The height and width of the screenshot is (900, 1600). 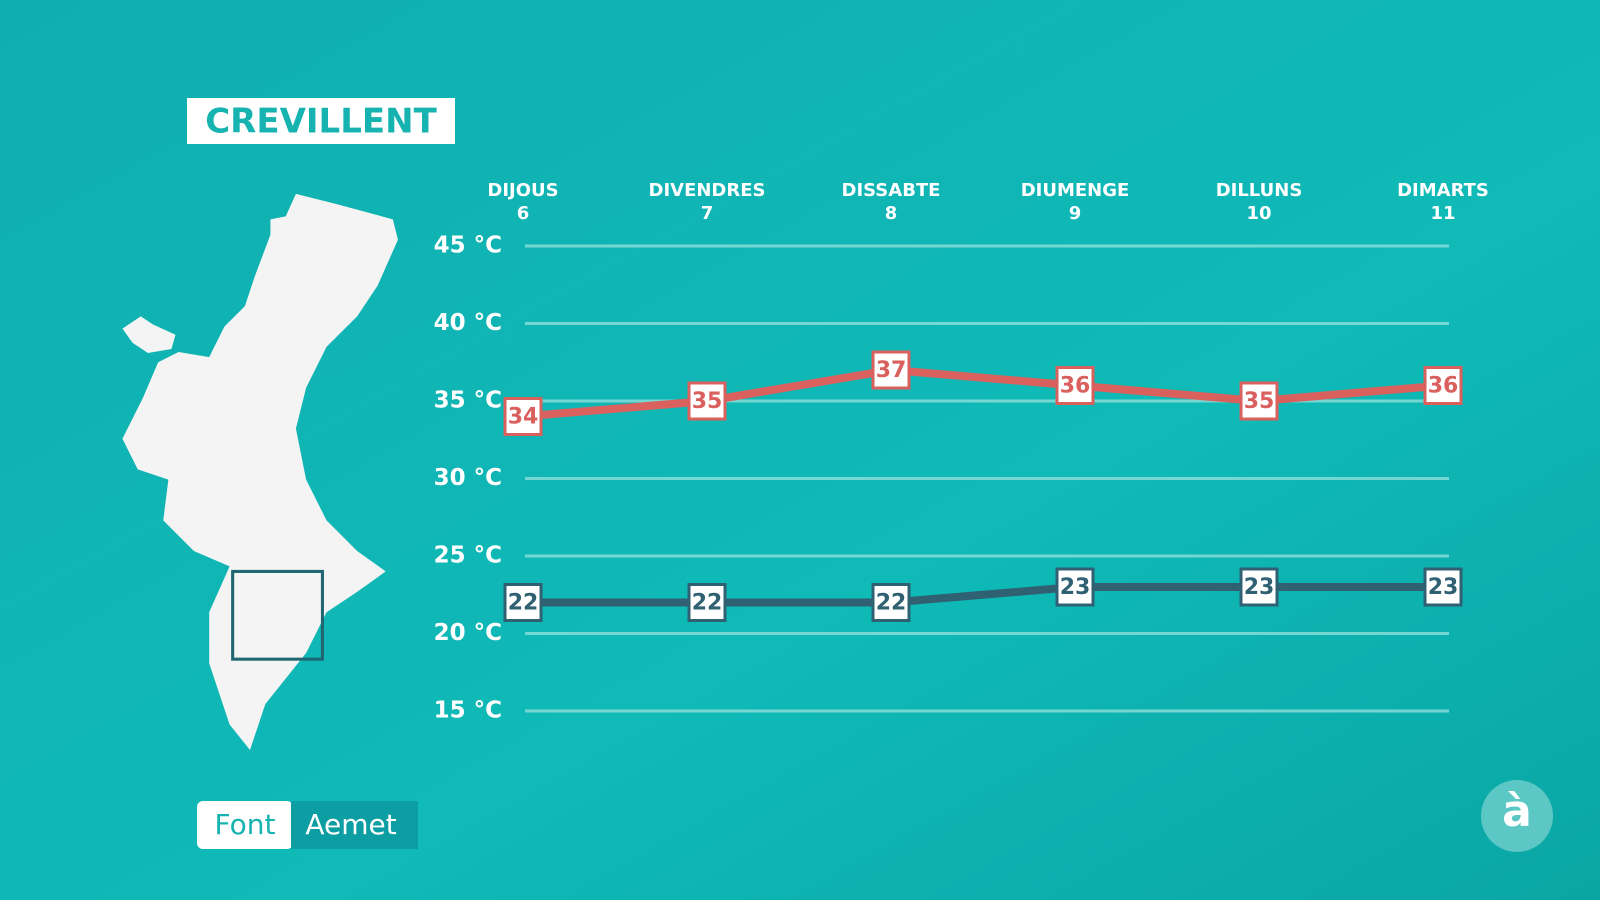 I want to click on value-label: 34, so click(x=523, y=417).